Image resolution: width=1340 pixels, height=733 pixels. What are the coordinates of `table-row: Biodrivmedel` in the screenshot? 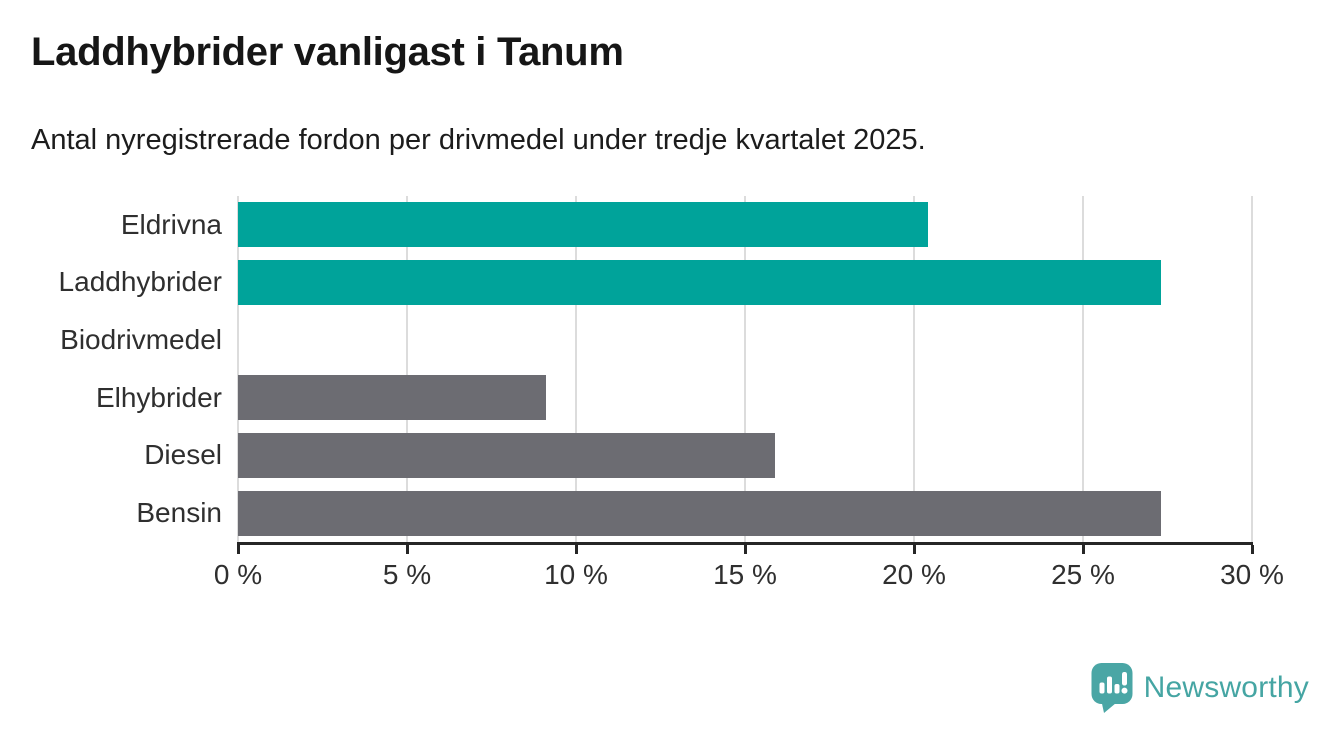 It's located at (670, 340).